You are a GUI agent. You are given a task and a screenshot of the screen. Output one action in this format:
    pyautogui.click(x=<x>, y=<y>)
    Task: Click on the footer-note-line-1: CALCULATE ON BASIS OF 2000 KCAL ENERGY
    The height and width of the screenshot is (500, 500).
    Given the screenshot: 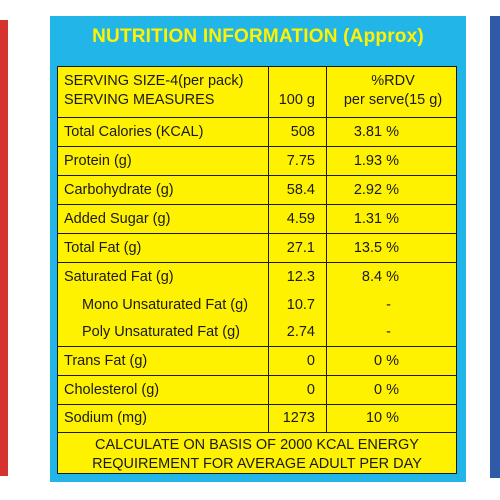 What is the action you would take?
    pyautogui.click(x=257, y=445)
    